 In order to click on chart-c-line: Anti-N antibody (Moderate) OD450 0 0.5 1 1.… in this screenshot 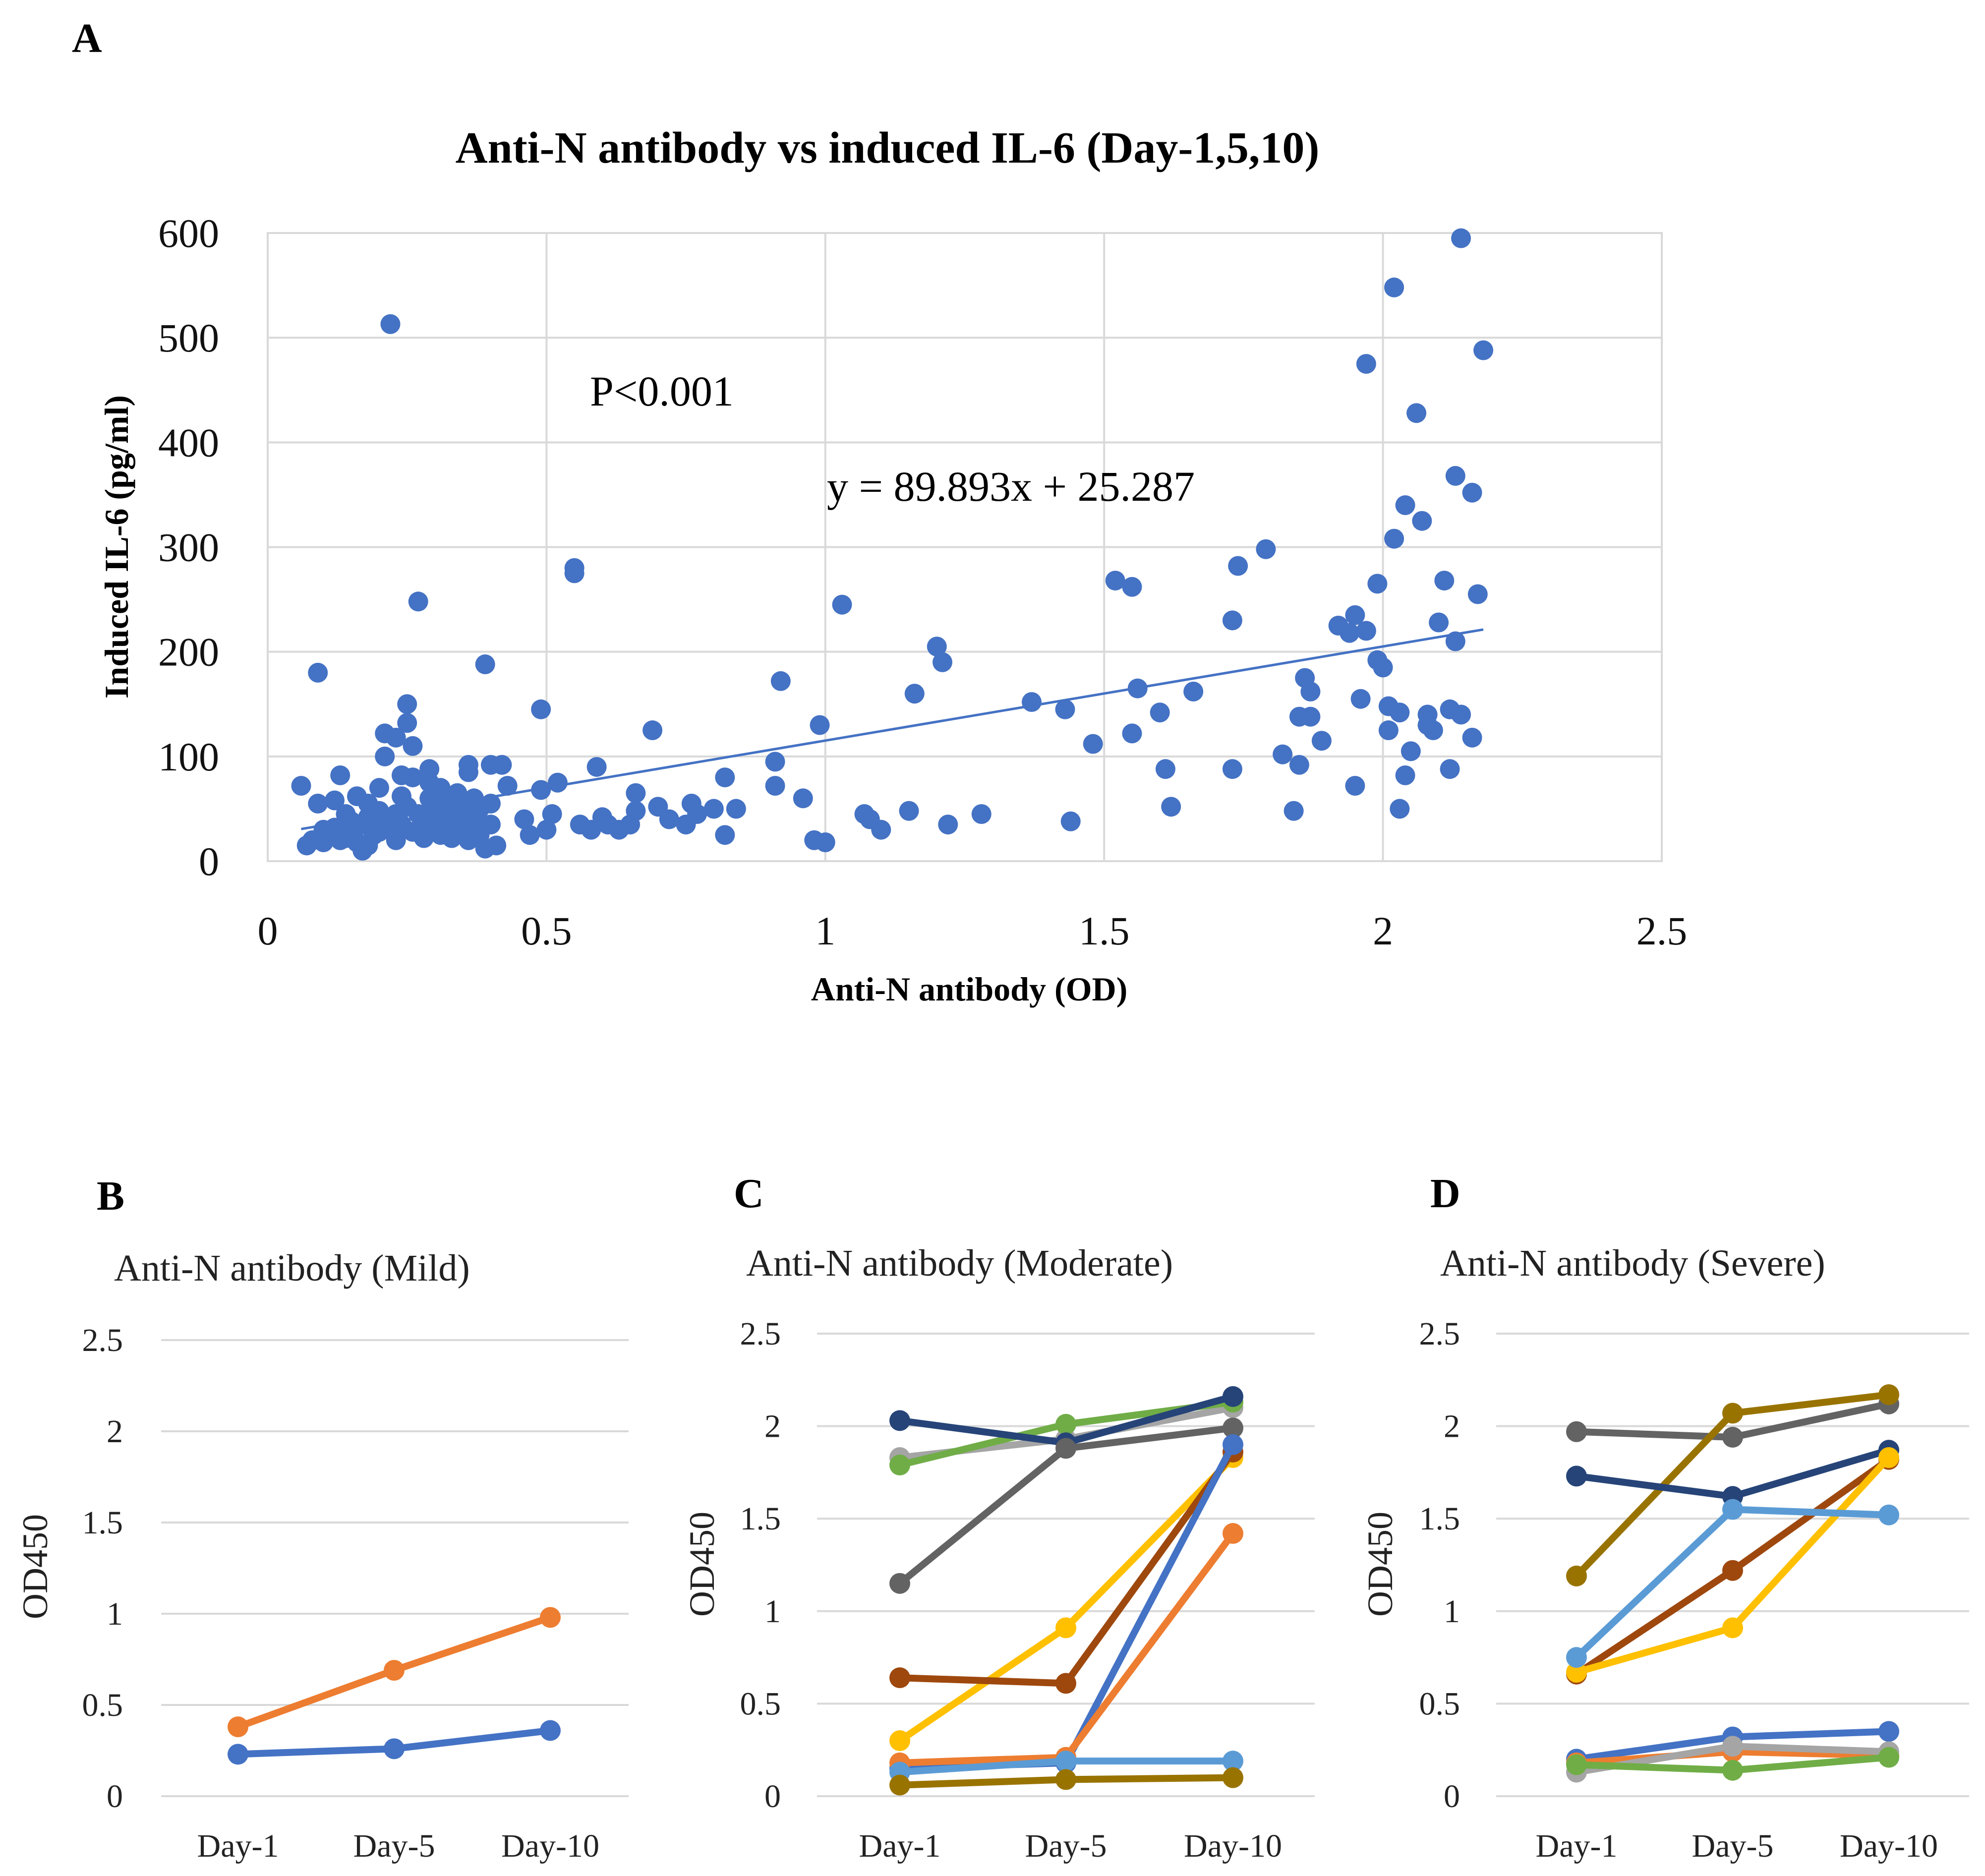, I will do `click(998, 1553)`.